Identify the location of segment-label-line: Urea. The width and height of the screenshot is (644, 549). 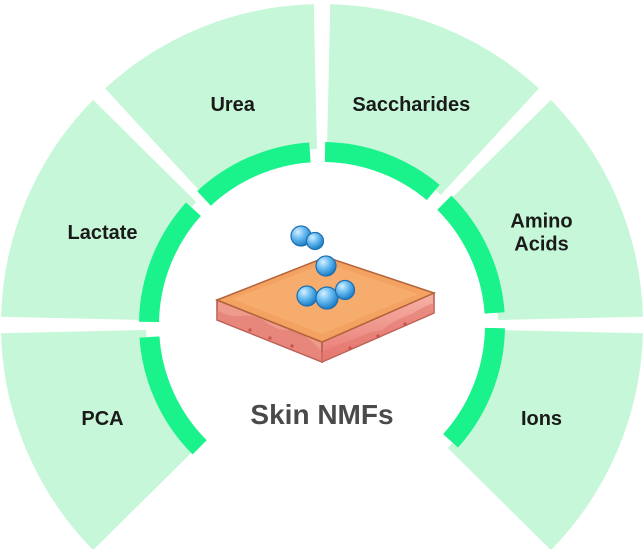
(232, 105).